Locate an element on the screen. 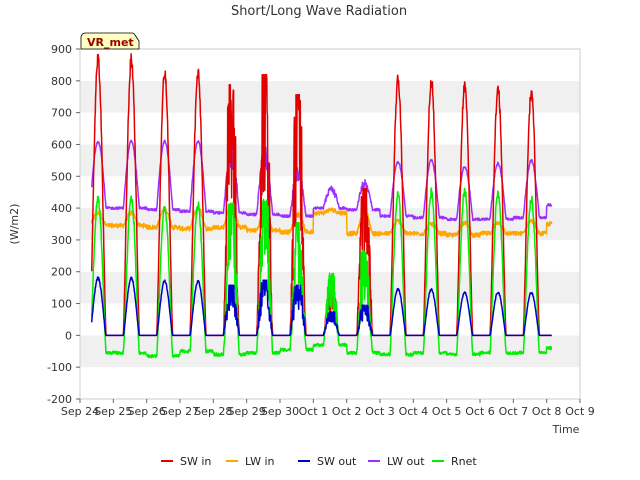  x-tick-label: Oct 9 is located at coordinates (580, 411).